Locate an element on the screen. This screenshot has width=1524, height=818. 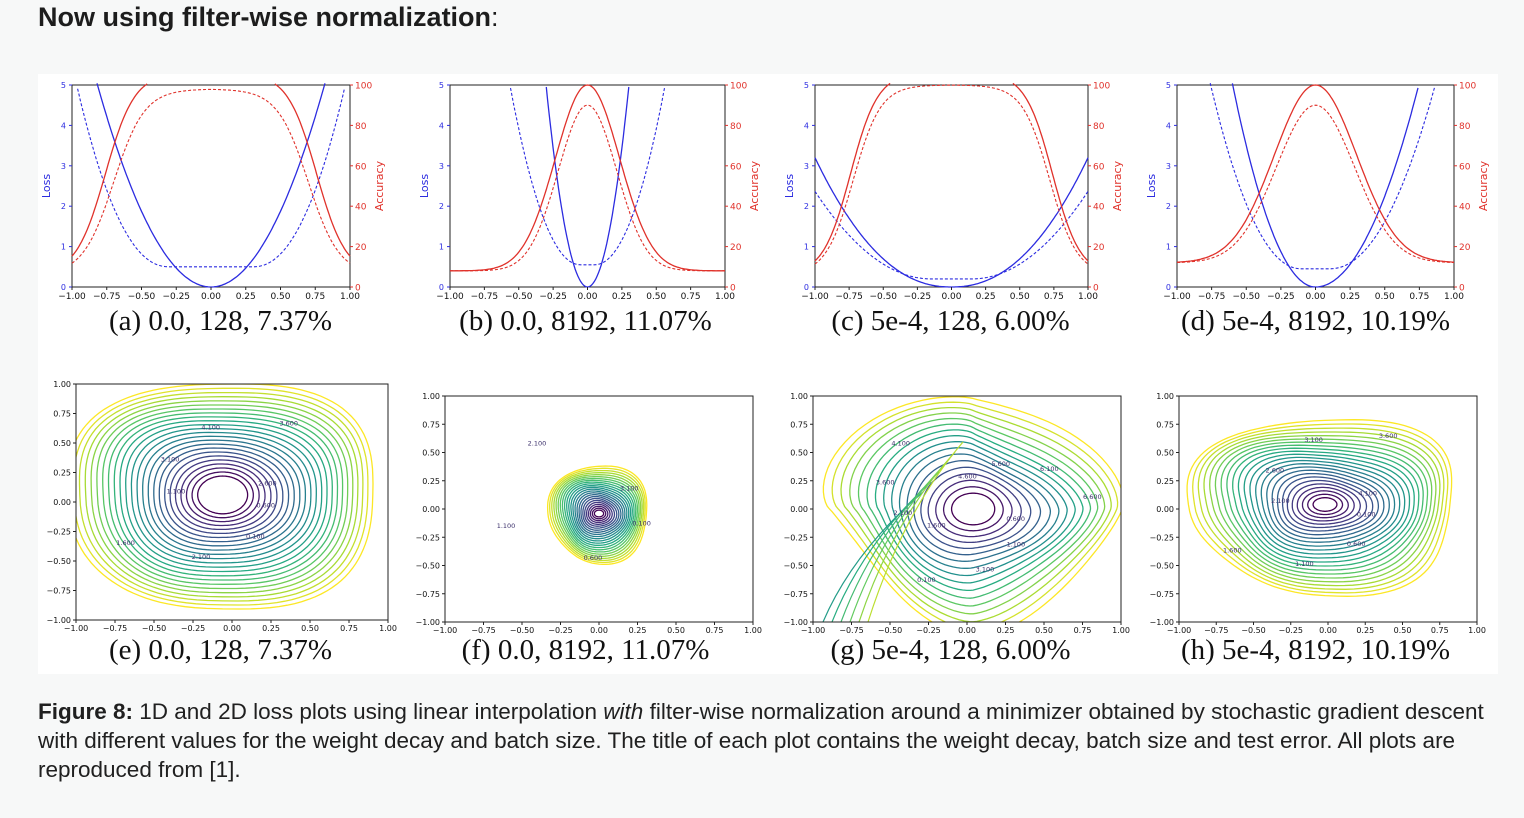
x-tick-label: 0.50 is located at coordinates (1020, 297).